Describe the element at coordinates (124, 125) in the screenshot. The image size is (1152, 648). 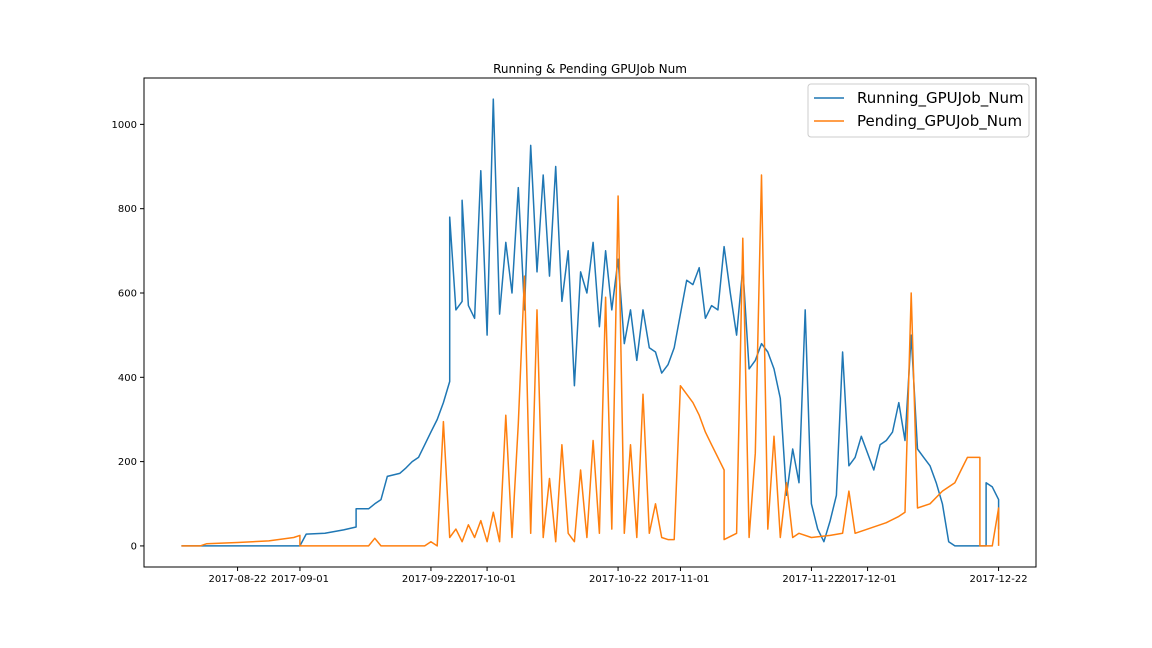
I see `y-tick-label: 1000` at that location.